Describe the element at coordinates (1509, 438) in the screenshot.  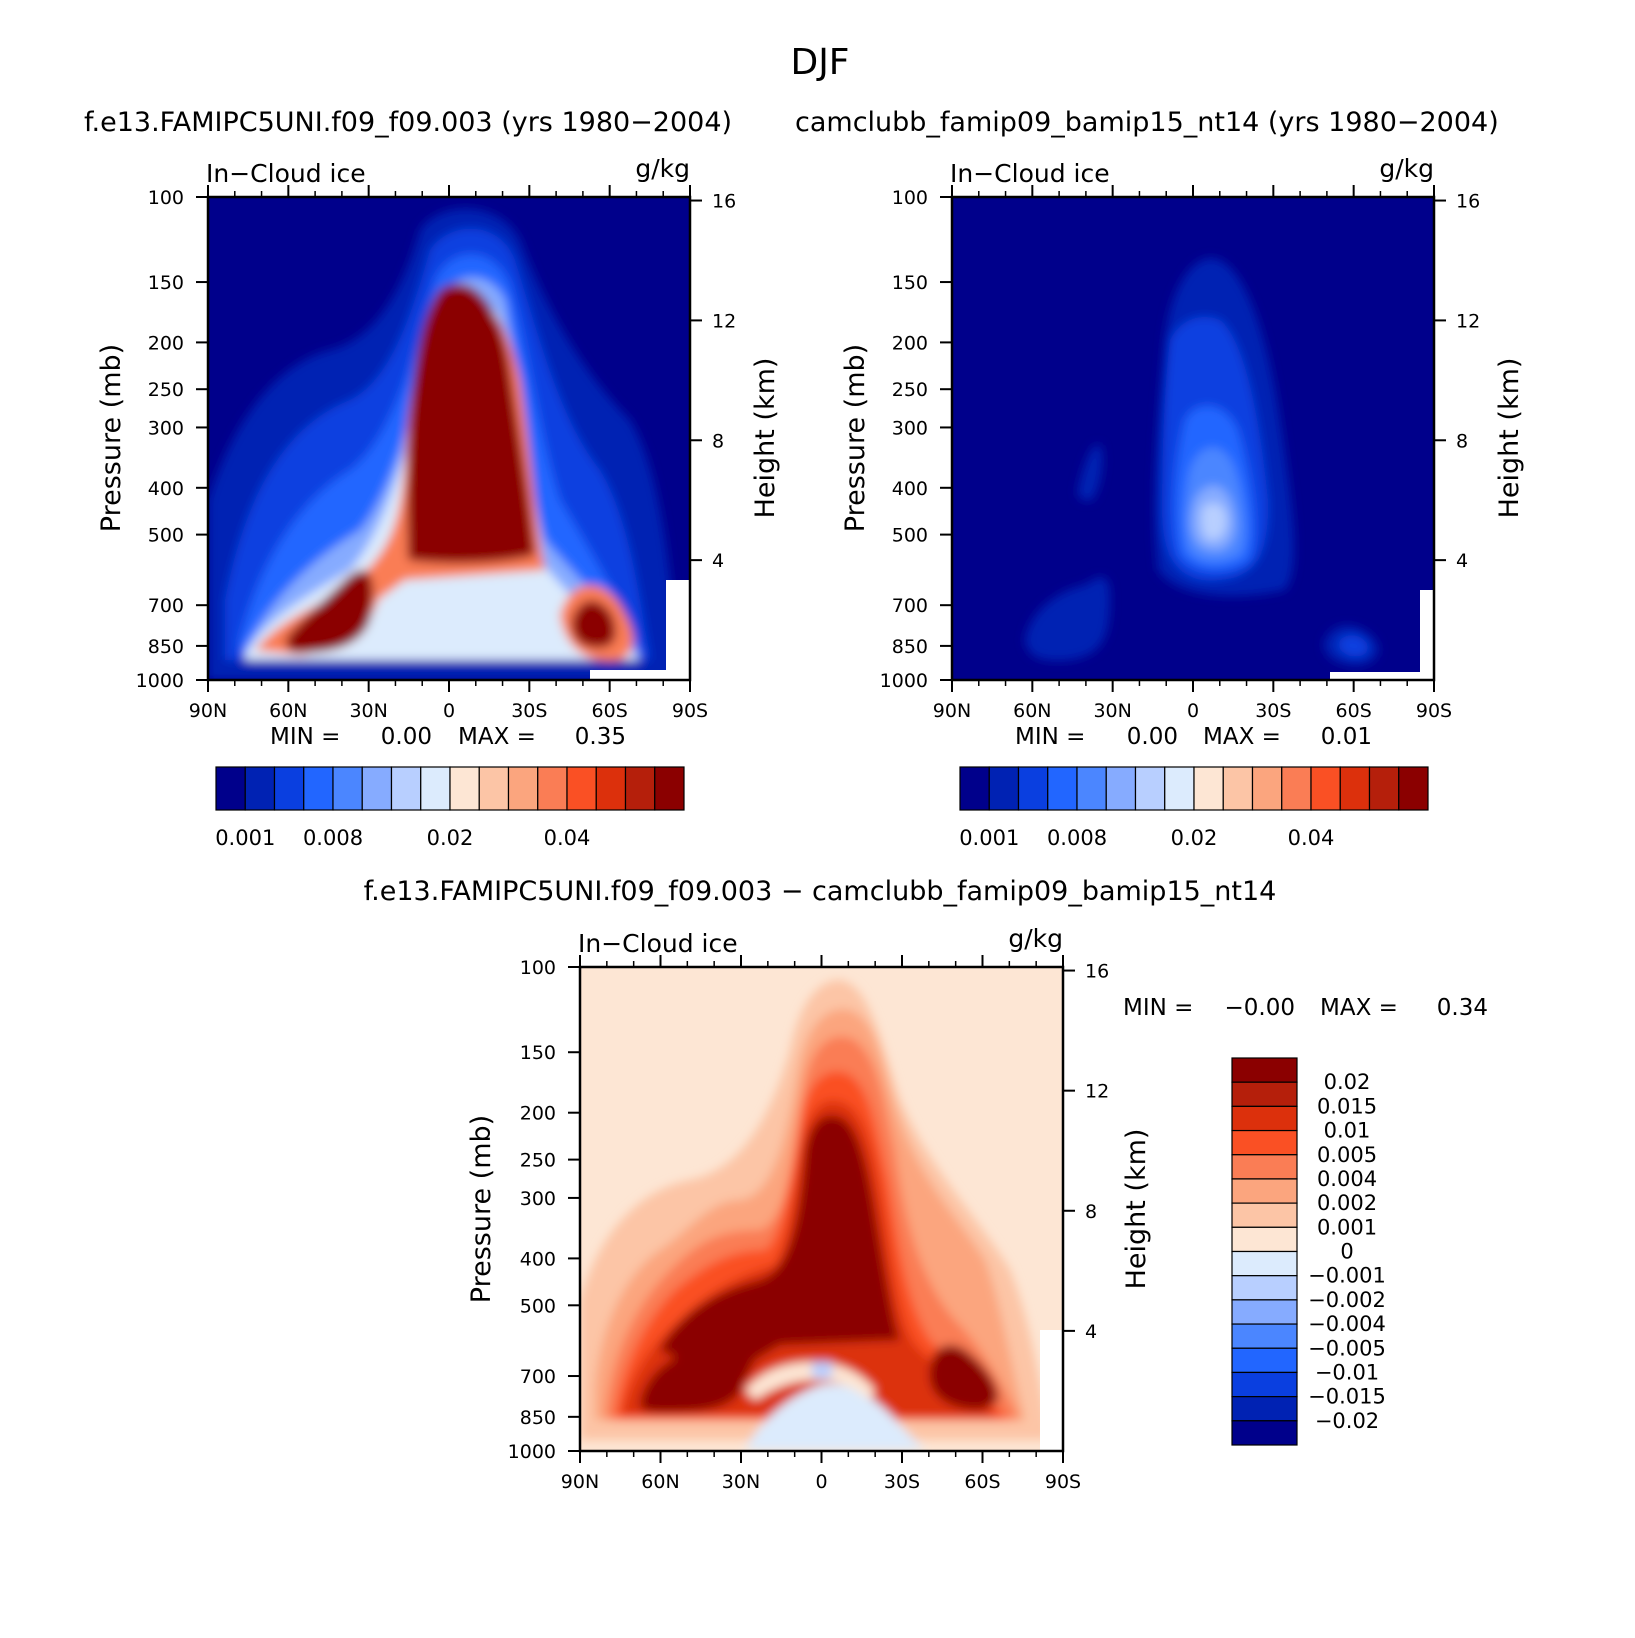
I see `panel-b-ylabel2: Height (km)` at that location.